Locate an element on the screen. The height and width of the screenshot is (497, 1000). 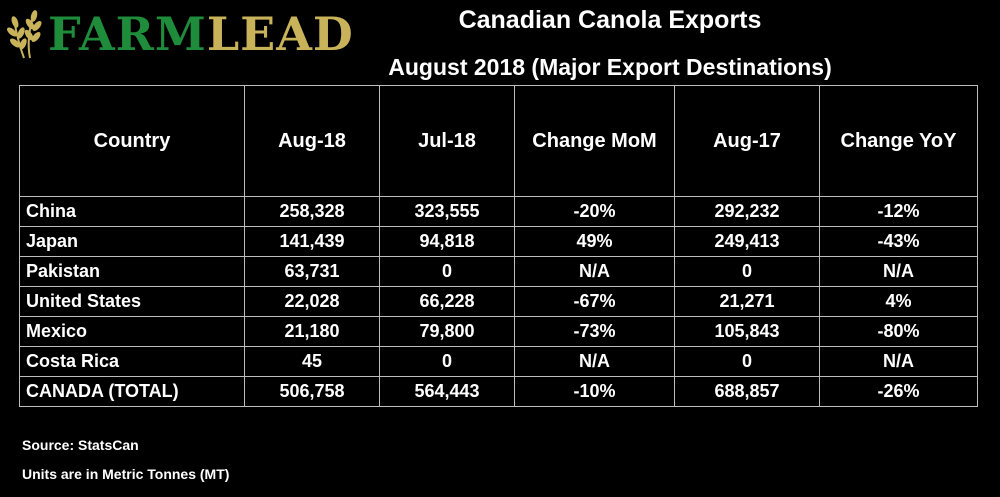
chart-title: Canadian Canola Exports is located at coordinates (610, 20).